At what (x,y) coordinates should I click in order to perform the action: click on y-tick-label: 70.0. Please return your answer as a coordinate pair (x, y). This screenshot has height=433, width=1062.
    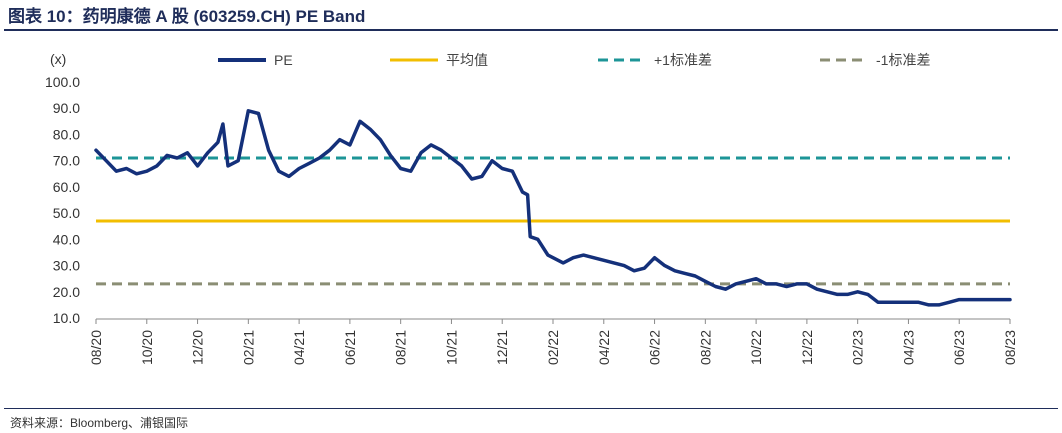
    Looking at the image, I should click on (66, 161).